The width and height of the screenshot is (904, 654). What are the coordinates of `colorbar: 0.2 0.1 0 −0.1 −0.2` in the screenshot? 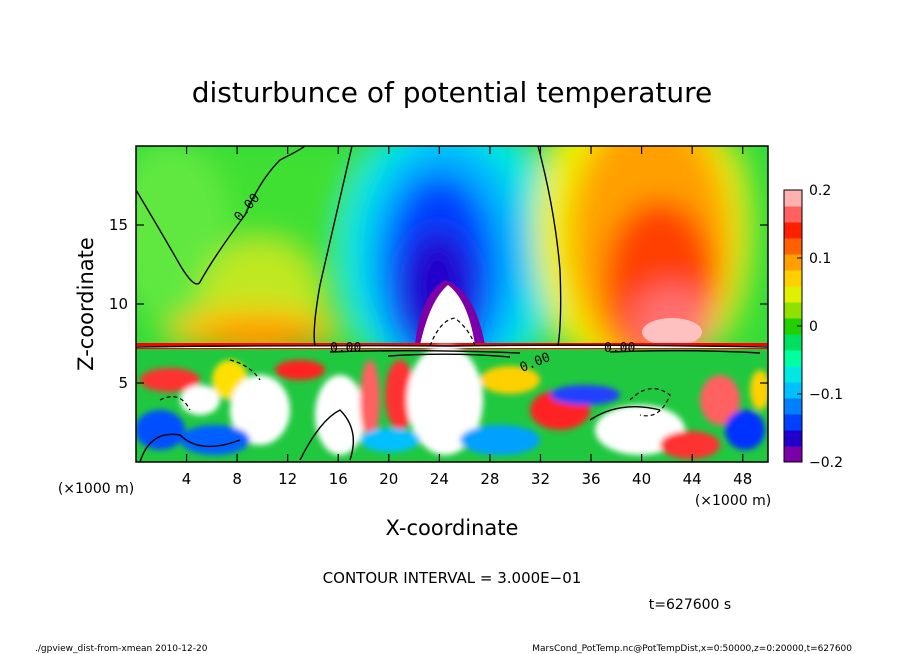 It's located at (813, 327).